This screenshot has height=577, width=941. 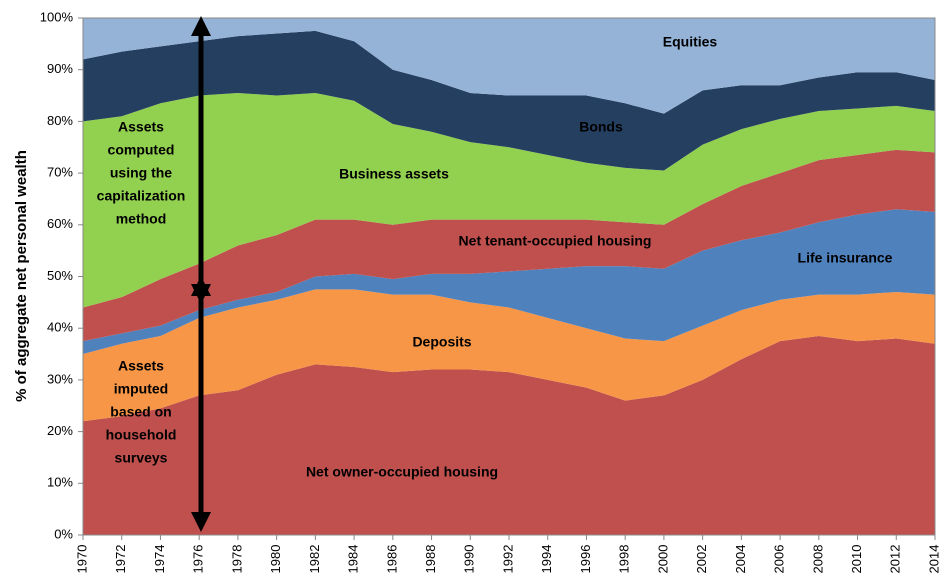 What do you see at coordinates (402, 472) in the screenshot?
I see `series-label: Net owner-occupied housing` at bounding box center [402, 472].